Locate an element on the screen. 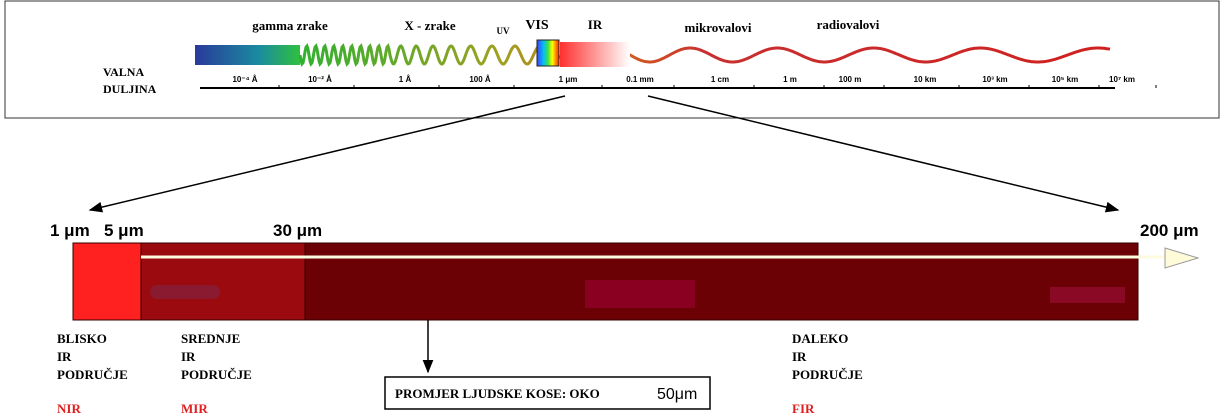 The height and width of the screenshot is (419, 1228). region-label: SREDNJE is located at coordinates (210, 338).